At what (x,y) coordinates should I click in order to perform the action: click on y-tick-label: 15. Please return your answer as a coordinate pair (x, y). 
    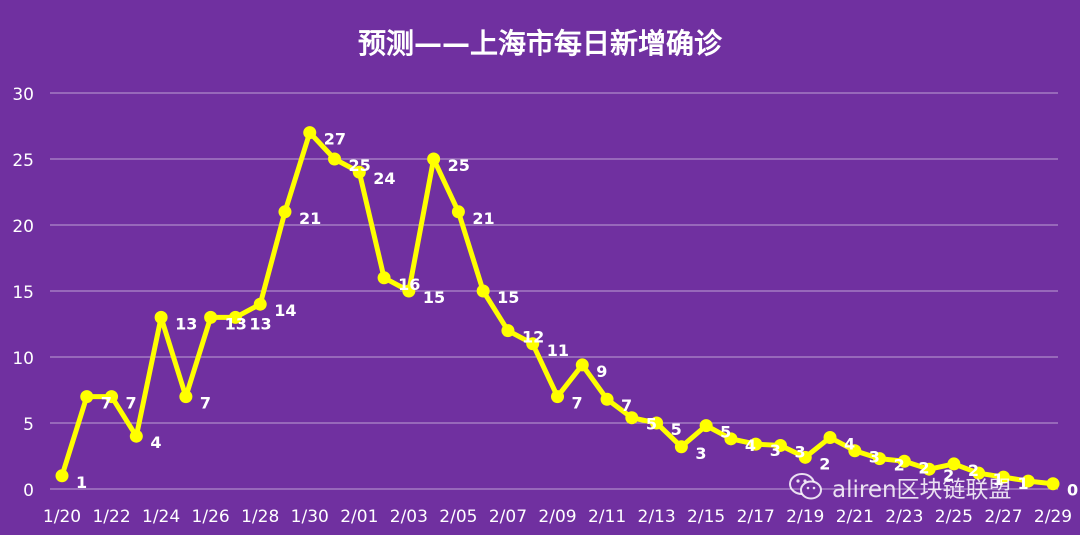
    Looking at the image, I should click on (23, 293).